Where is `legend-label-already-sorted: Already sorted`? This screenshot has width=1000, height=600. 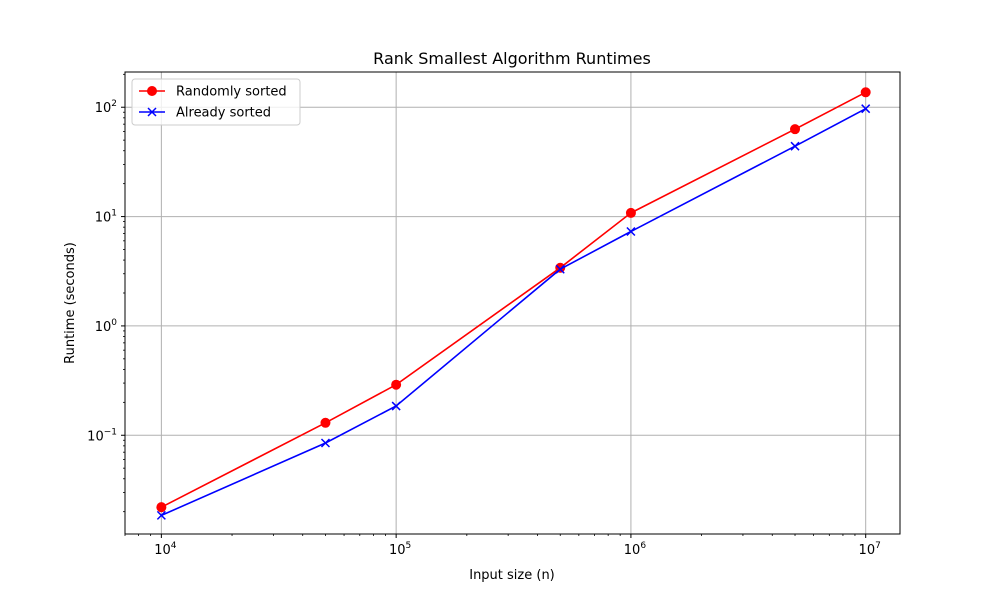 legend-label-already-sorted: Already sorted is located at coordinates (223, 113).